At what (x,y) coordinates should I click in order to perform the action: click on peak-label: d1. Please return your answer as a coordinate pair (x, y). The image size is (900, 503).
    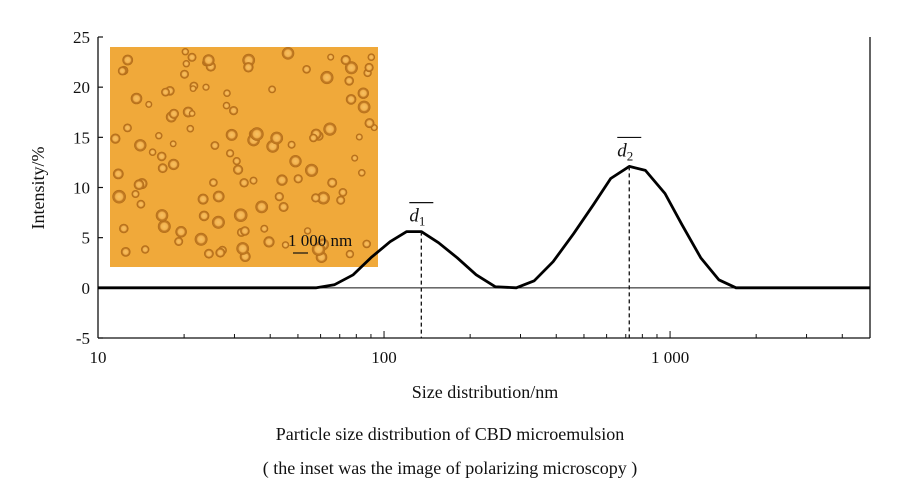
    Looking at the image, I should click on (417, 217).